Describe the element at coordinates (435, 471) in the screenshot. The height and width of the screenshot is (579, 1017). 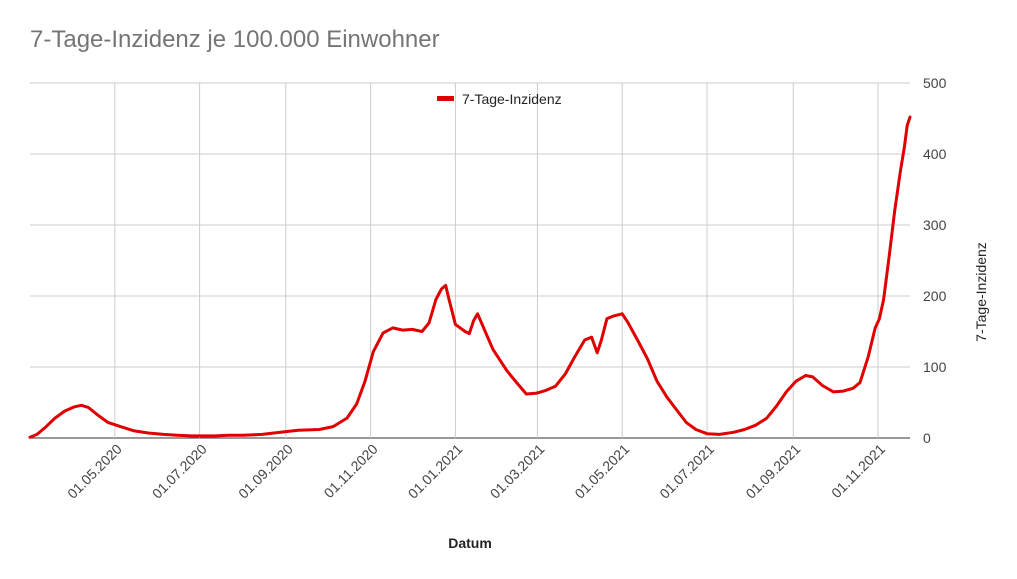
I see `x-tick-label: 01.01.2021` at that location.